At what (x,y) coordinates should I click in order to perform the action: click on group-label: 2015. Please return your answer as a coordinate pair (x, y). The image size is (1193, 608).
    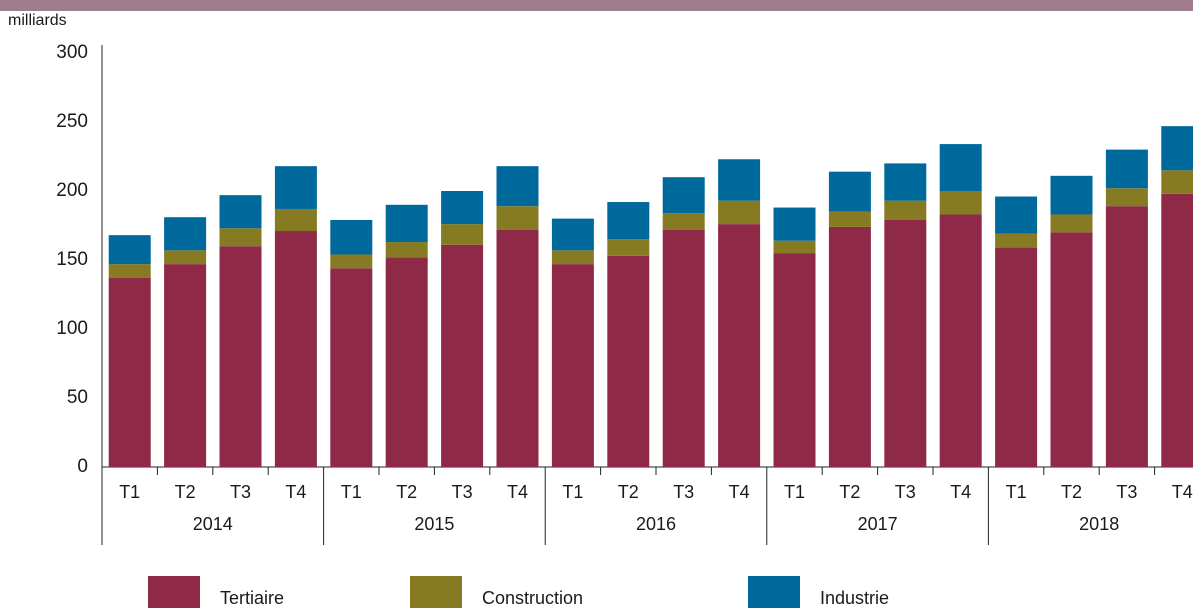
    Looking at the image, I should click on (434, 524).